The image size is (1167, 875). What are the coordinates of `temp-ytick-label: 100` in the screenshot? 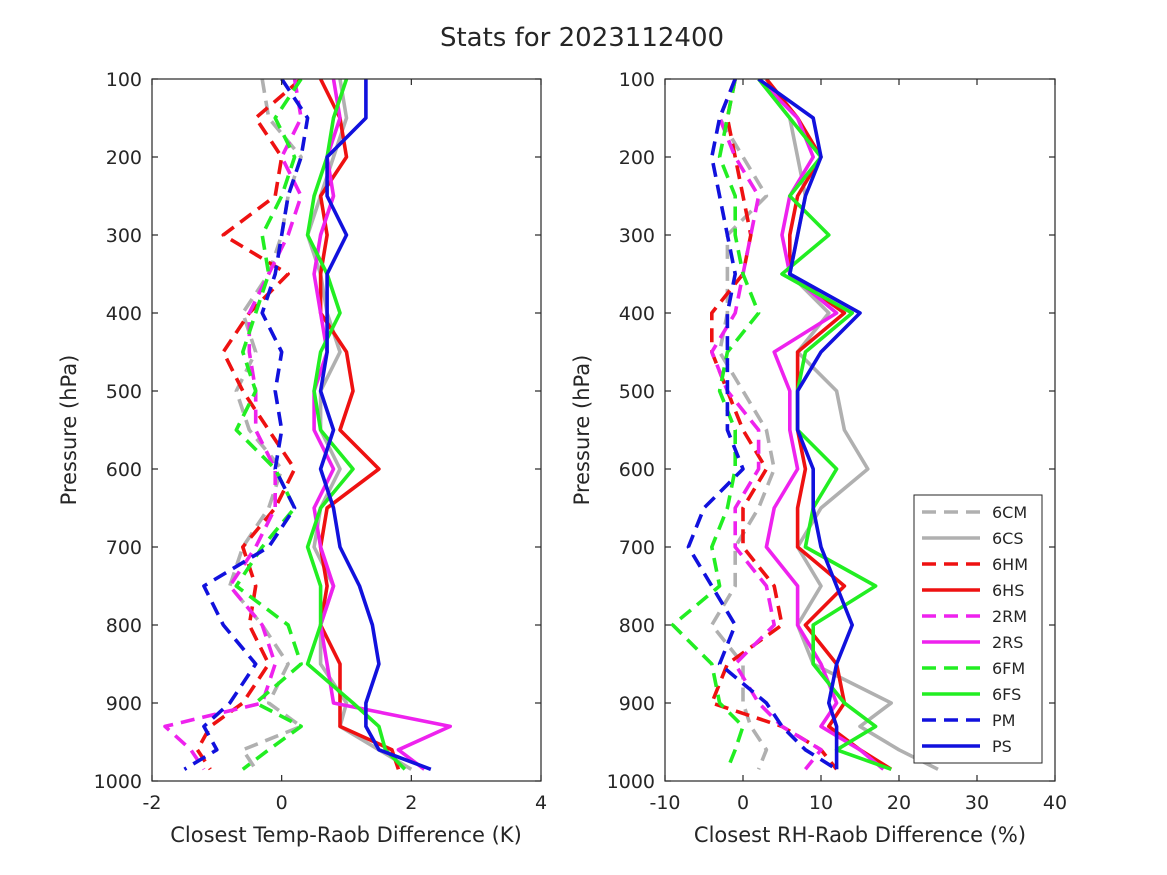 It's located at (124, 80).